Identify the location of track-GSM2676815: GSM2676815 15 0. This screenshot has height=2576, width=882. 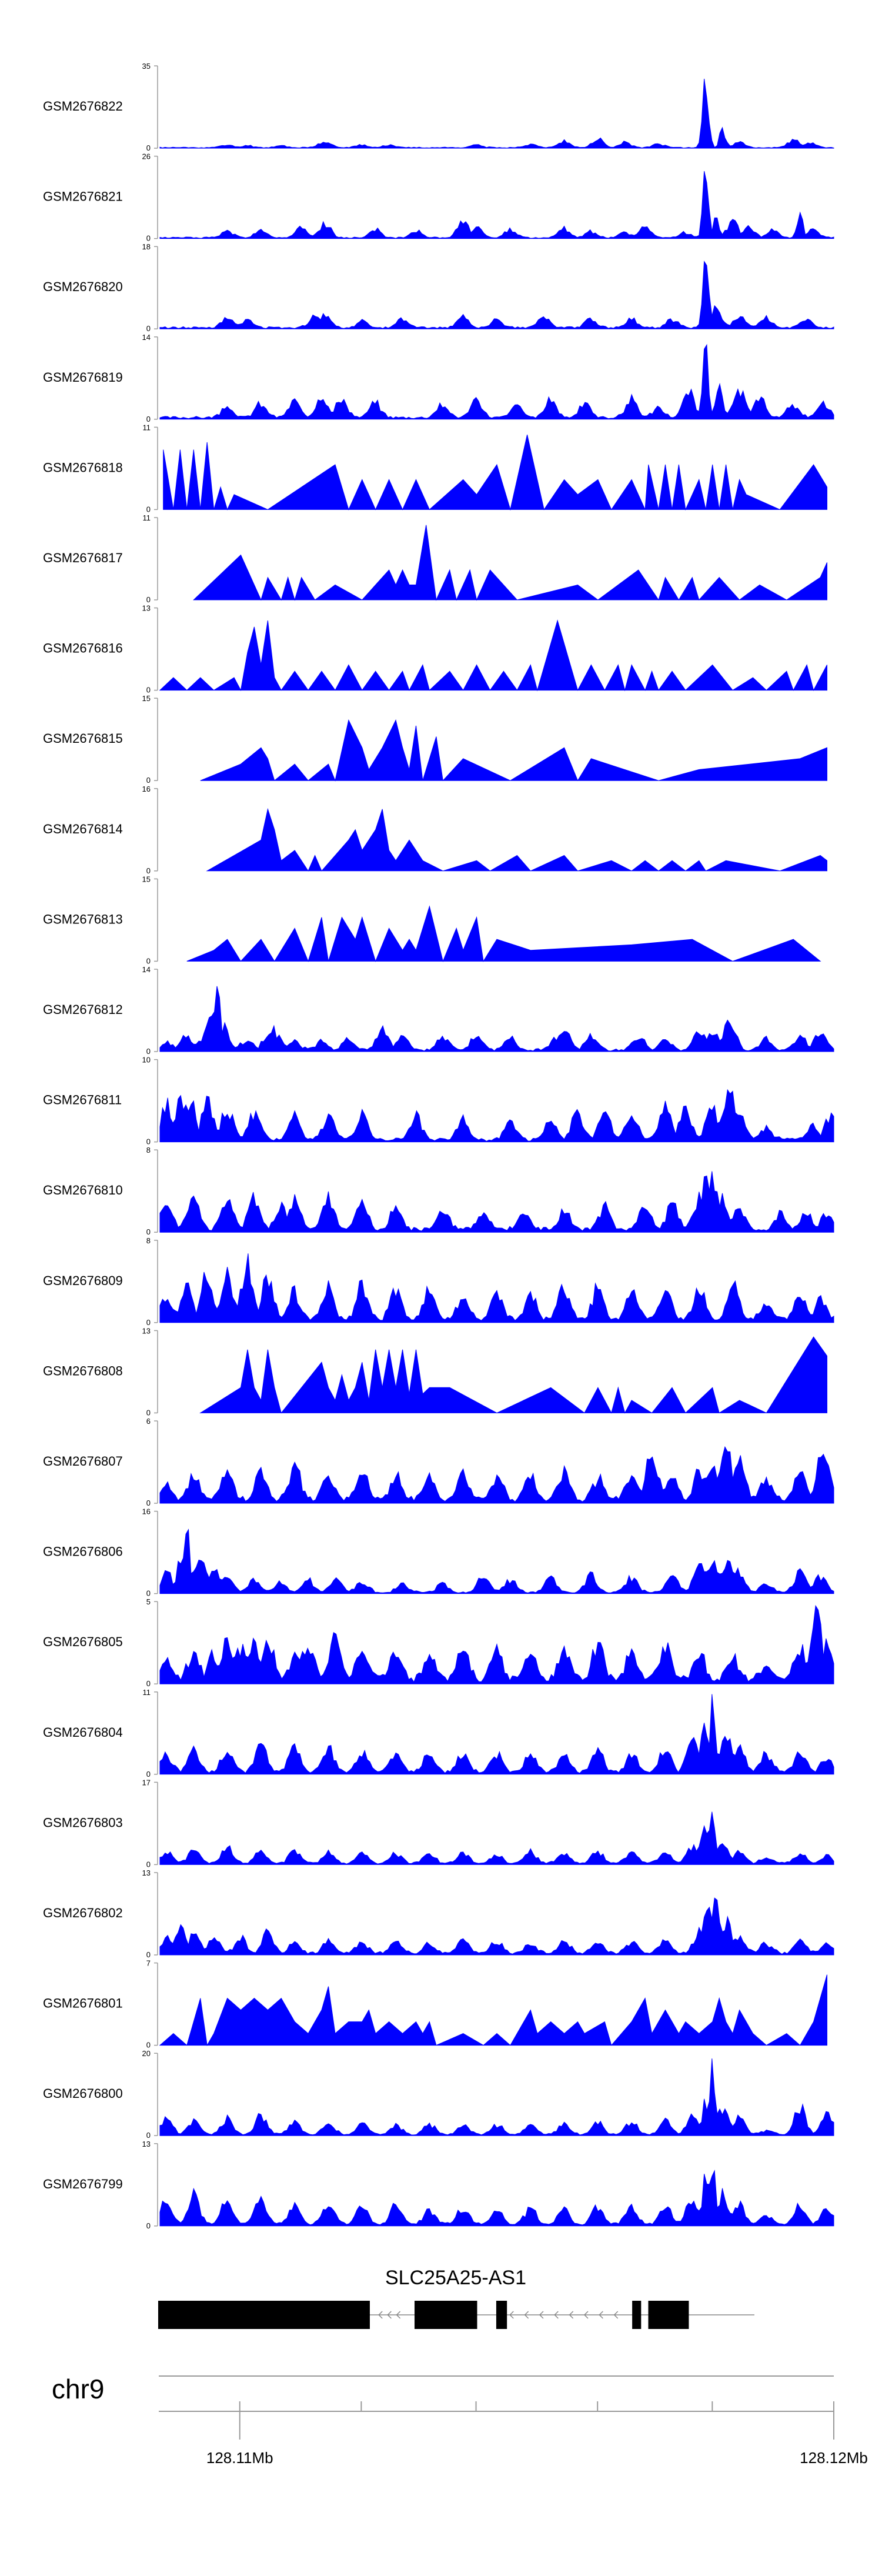
(435, 739).